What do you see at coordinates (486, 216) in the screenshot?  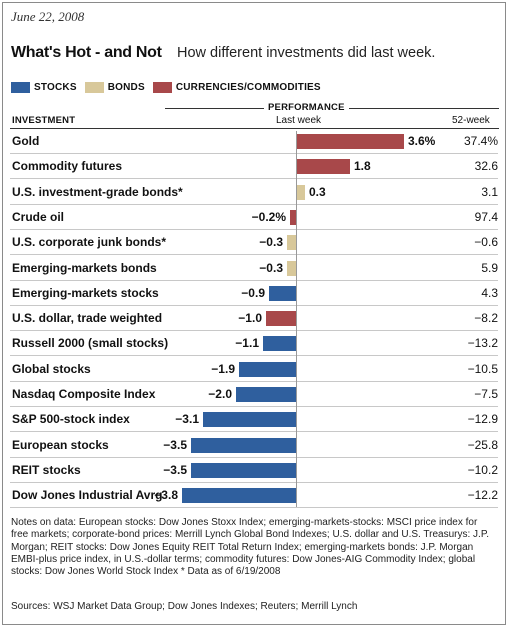 I see `week52-value: 97.4` at bounding box center [486, 216].